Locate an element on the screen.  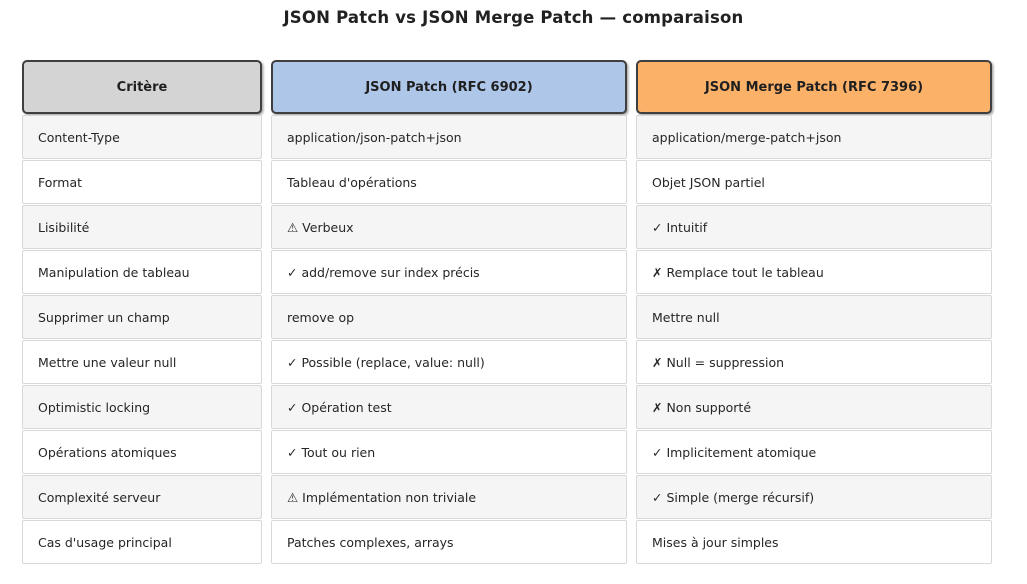
column-header-json-patch: JSON Patch (RFC 6902) is located at coordinates (449, 87).